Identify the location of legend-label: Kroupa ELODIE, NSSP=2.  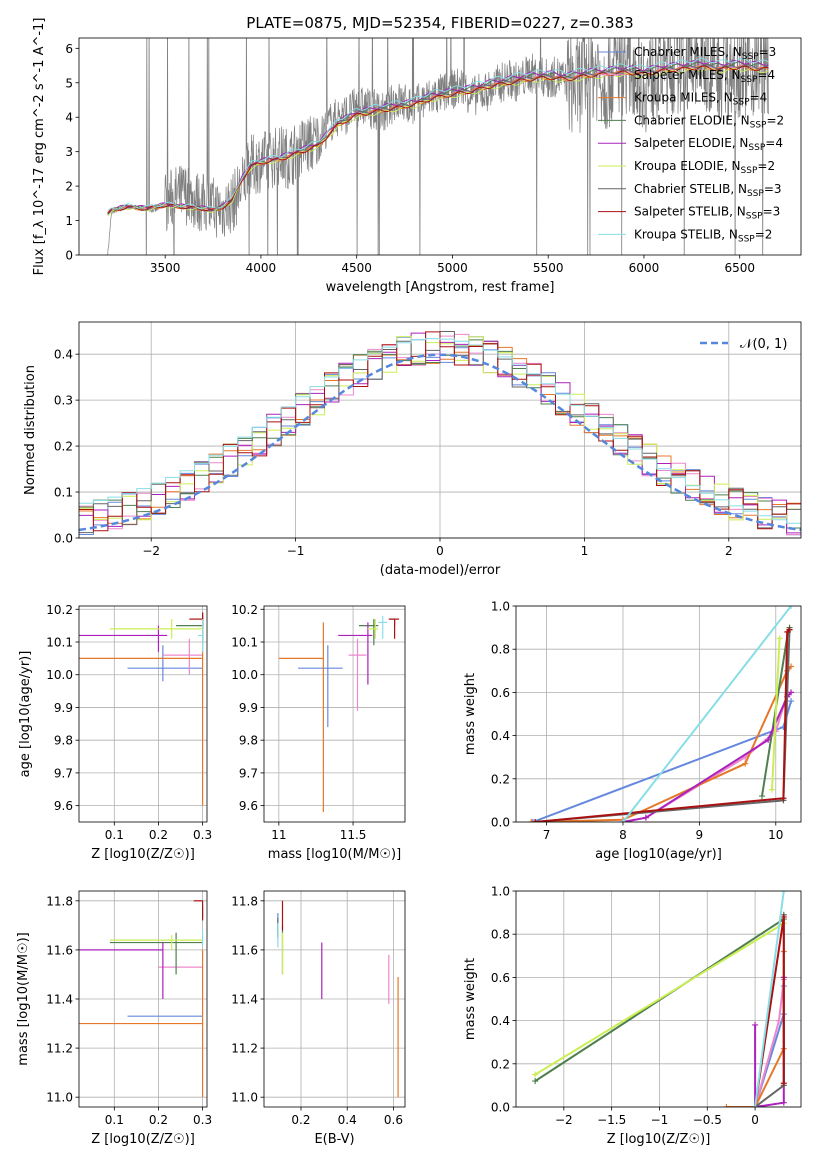
(704, 167).